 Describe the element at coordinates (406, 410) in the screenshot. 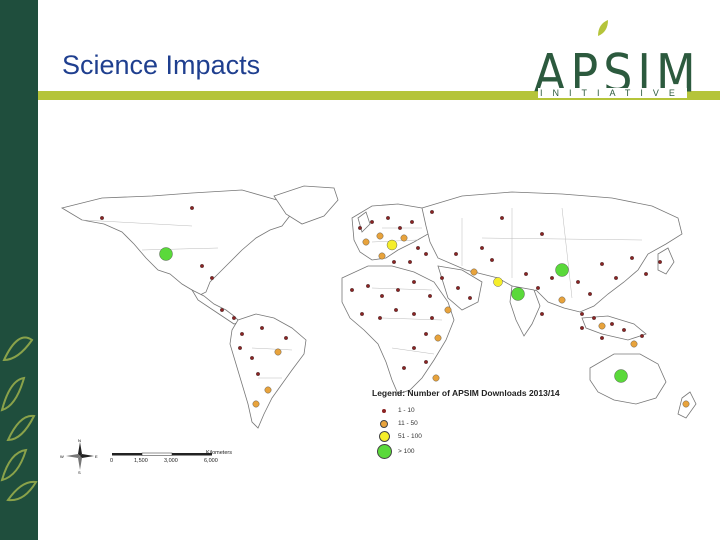

I see `legend-label: 1 - 10` at that location.